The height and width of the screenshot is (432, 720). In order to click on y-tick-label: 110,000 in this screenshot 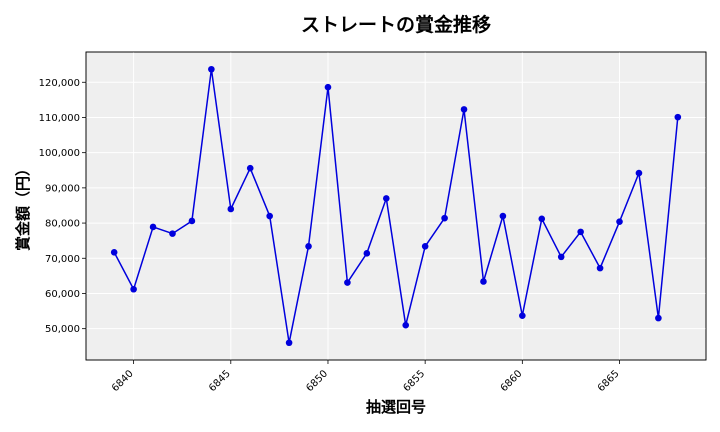, I will do `click(59, 118)`.